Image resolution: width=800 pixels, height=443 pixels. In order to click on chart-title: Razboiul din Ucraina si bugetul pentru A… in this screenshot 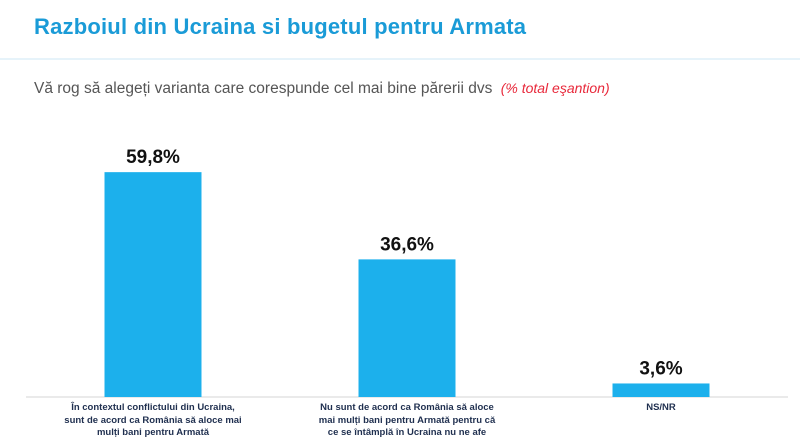, I will do `click(280, 26)`.